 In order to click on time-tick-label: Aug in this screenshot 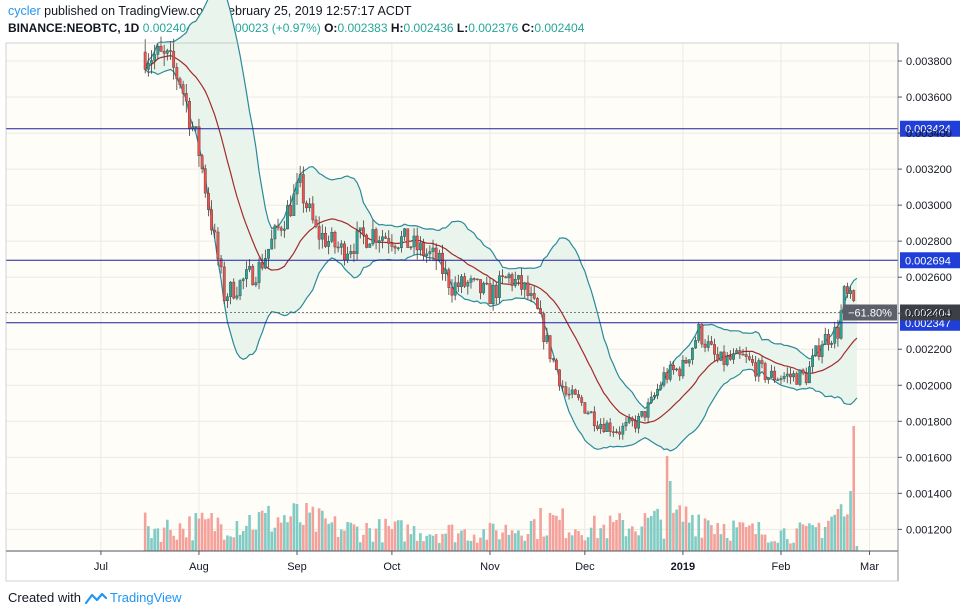, I will do `click(199, 567)`.